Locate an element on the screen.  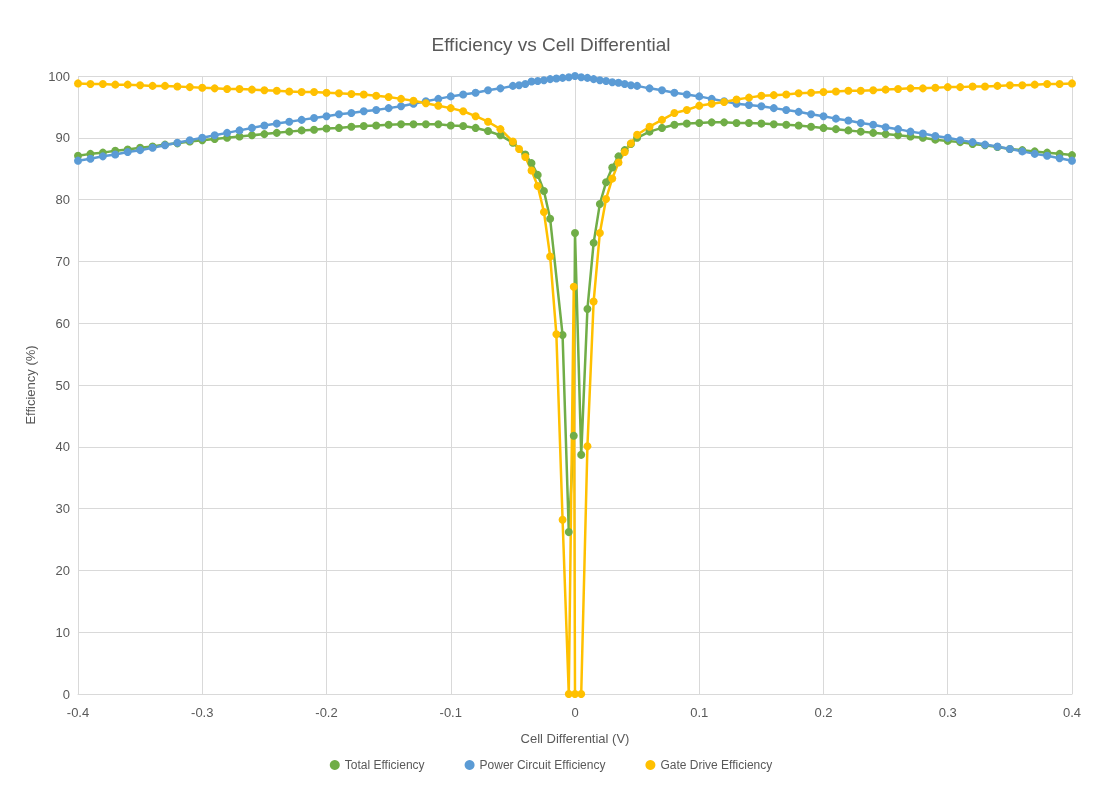
legend-label: Power Circuit Efficiency is located at coordinates (542, 765).